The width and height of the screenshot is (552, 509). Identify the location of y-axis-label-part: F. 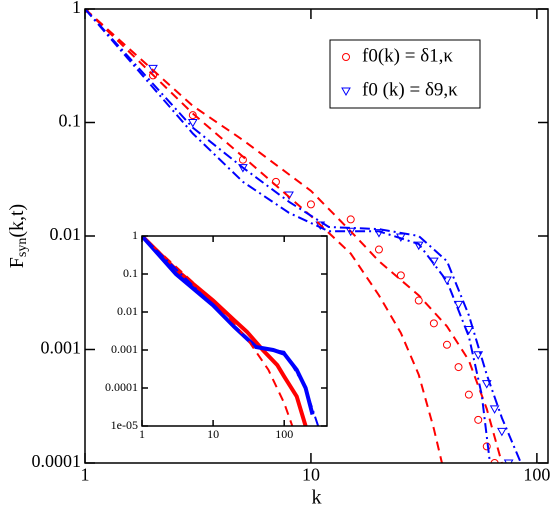
(17, 262).